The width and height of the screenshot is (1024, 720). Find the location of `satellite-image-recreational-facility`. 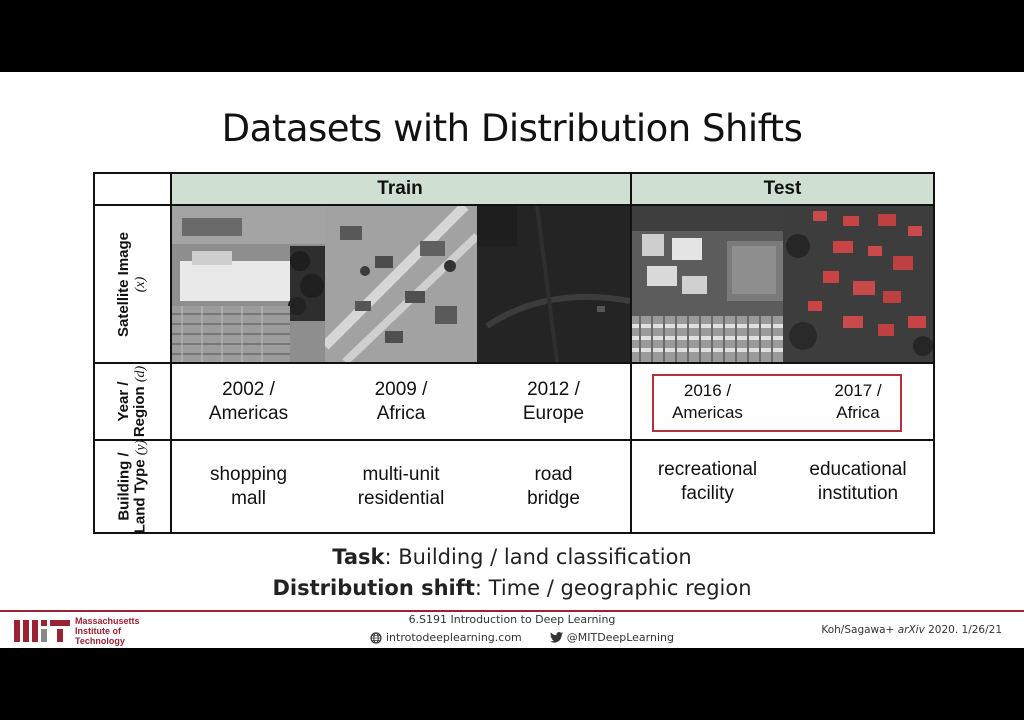

satellite-image-recreational-facility is located at coordinates (707, 284).